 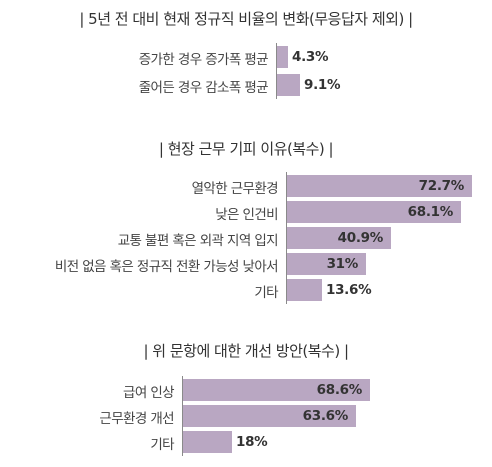 I want to click on data-label: 68.1%, so click(x=430, y=212).